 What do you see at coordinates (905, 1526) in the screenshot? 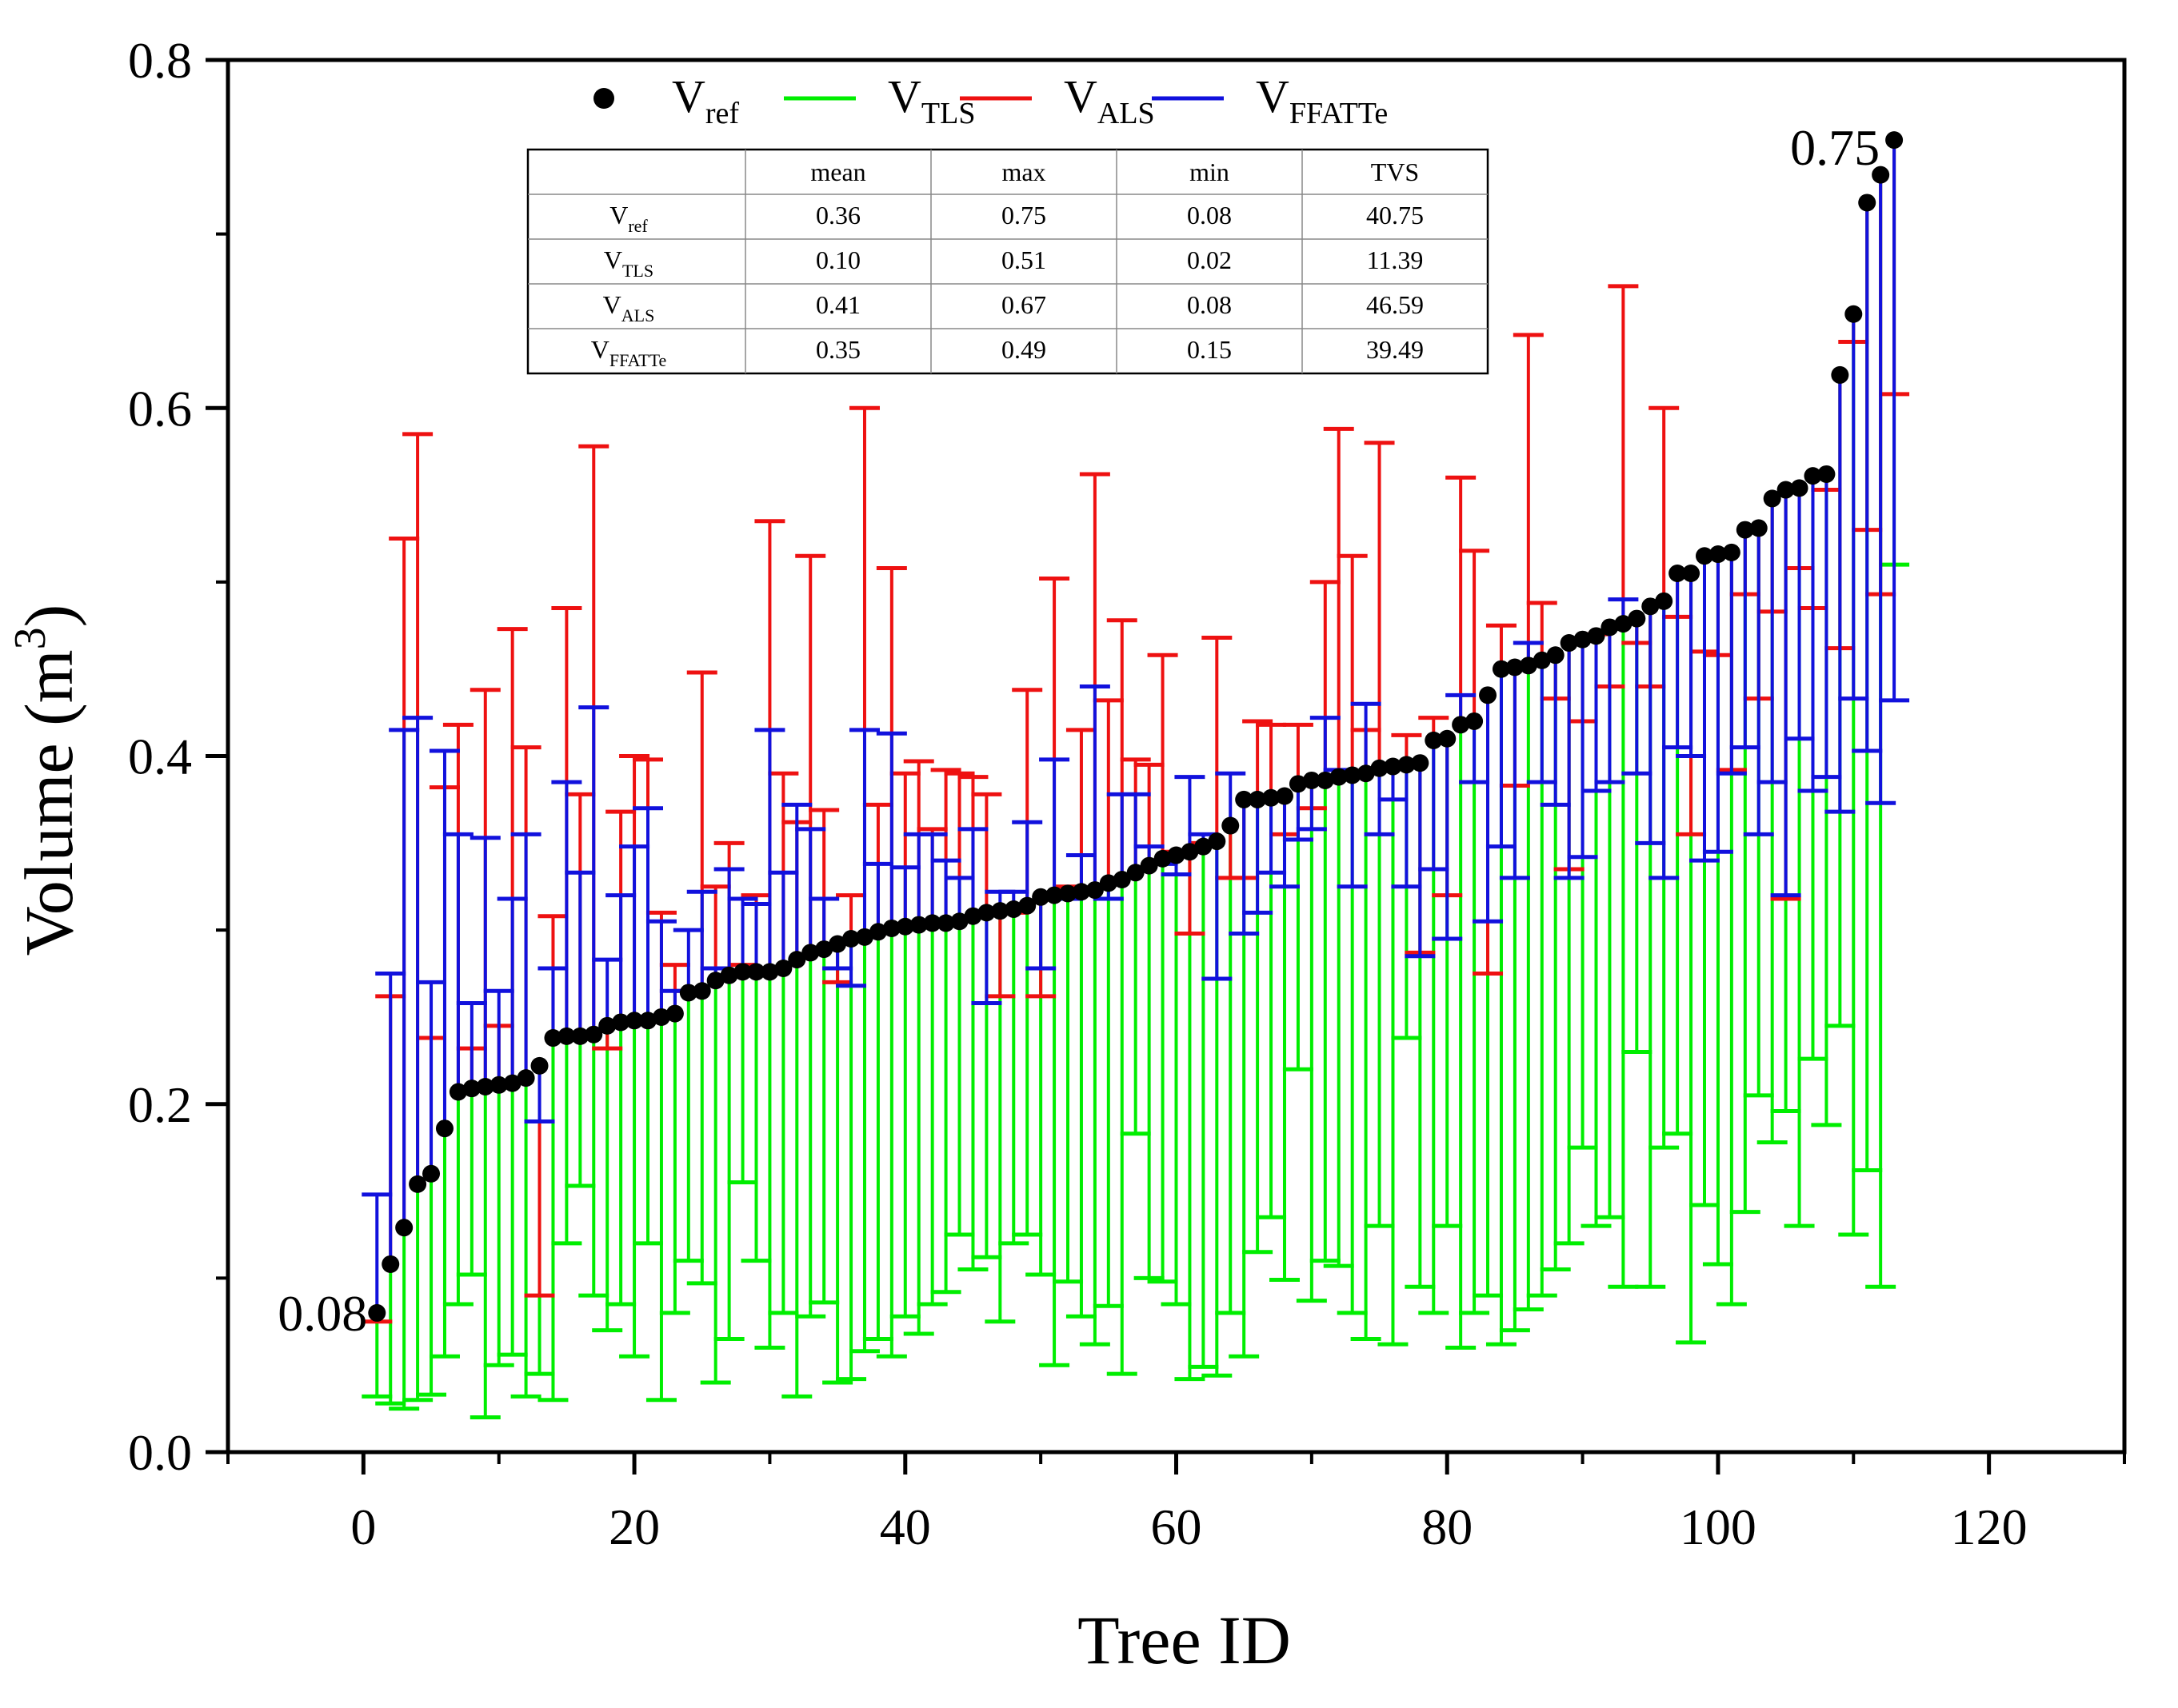
I see `x-tick-label-40: 40` at bounding box center [905, 1526].